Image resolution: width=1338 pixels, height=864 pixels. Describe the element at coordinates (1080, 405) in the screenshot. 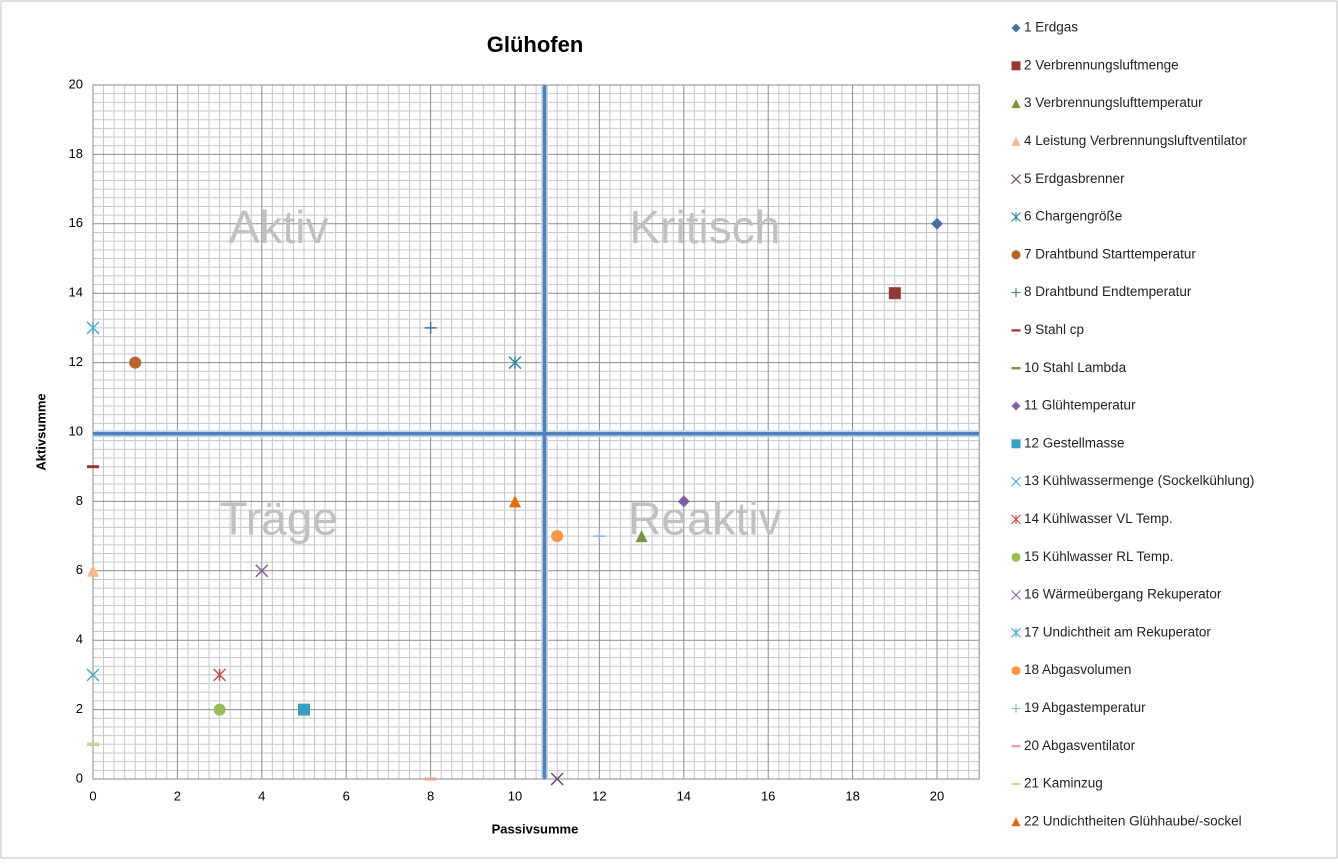

I see `legend-label: 11 Glühtemperatur` at that location.